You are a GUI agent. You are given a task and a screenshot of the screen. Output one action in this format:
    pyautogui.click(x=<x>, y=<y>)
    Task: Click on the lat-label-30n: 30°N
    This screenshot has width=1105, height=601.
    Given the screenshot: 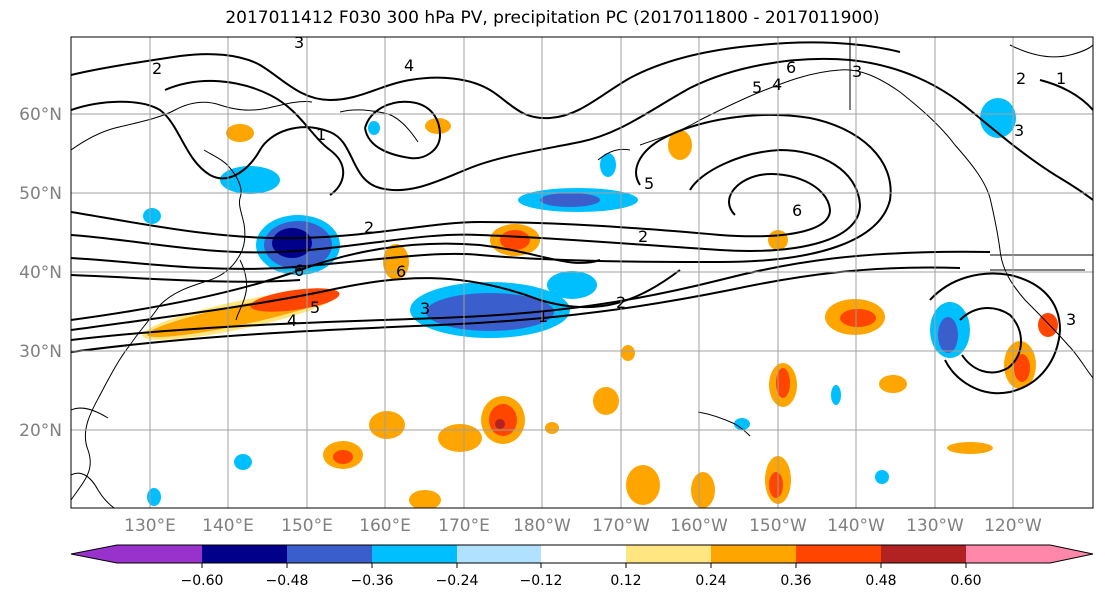 What is the action you would take?
    pyautogui.click(x=40, y=352)
    